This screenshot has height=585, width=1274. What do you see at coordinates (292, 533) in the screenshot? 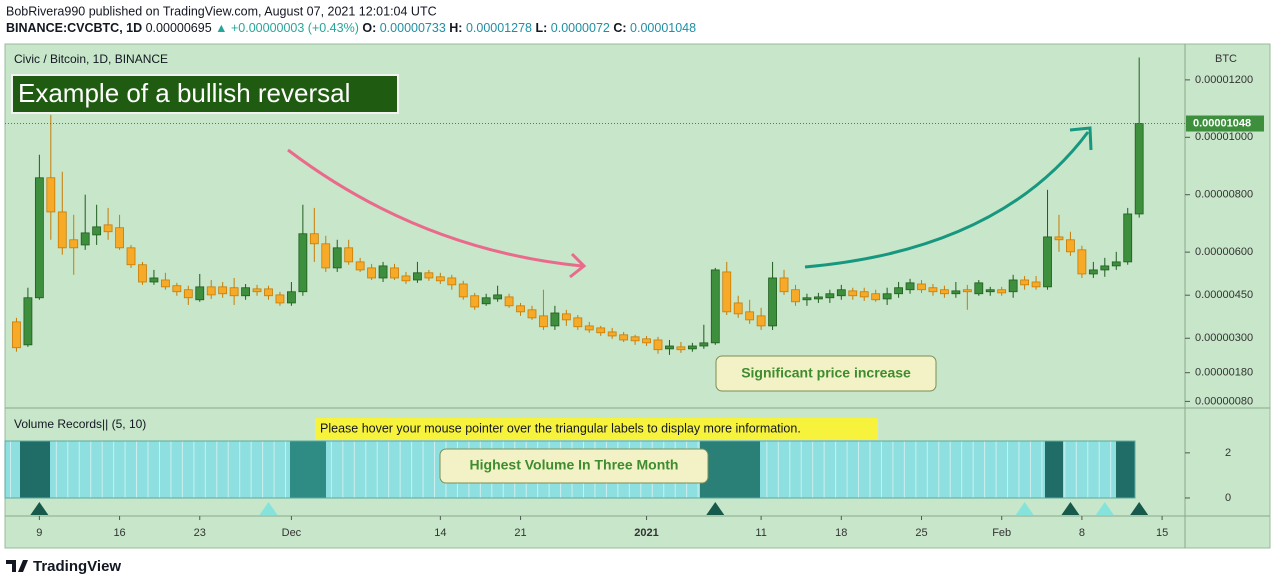
I see `x-tick-label: Dec` at bounding box center [292, 533].